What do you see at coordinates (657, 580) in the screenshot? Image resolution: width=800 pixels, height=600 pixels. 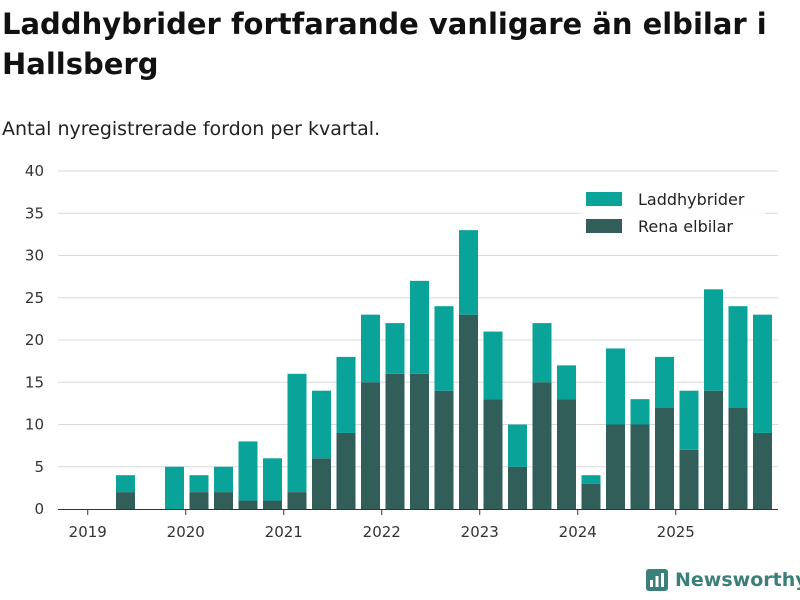 I see `newsworthy-logo-icon` at bounding box center [657, 580].